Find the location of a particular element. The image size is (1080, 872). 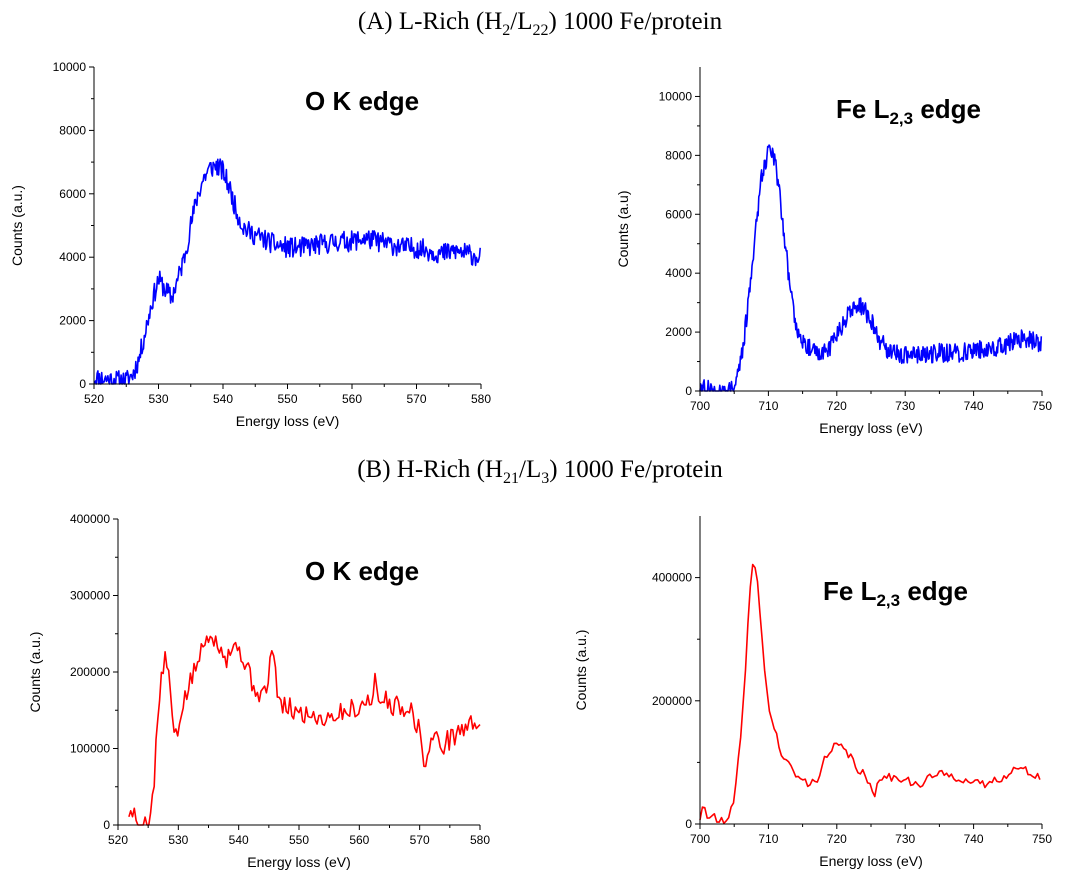

panel-a-title: (A) L-Rich (H2/L22) 1000 Fe/protein is located at coordinates (540, 24).